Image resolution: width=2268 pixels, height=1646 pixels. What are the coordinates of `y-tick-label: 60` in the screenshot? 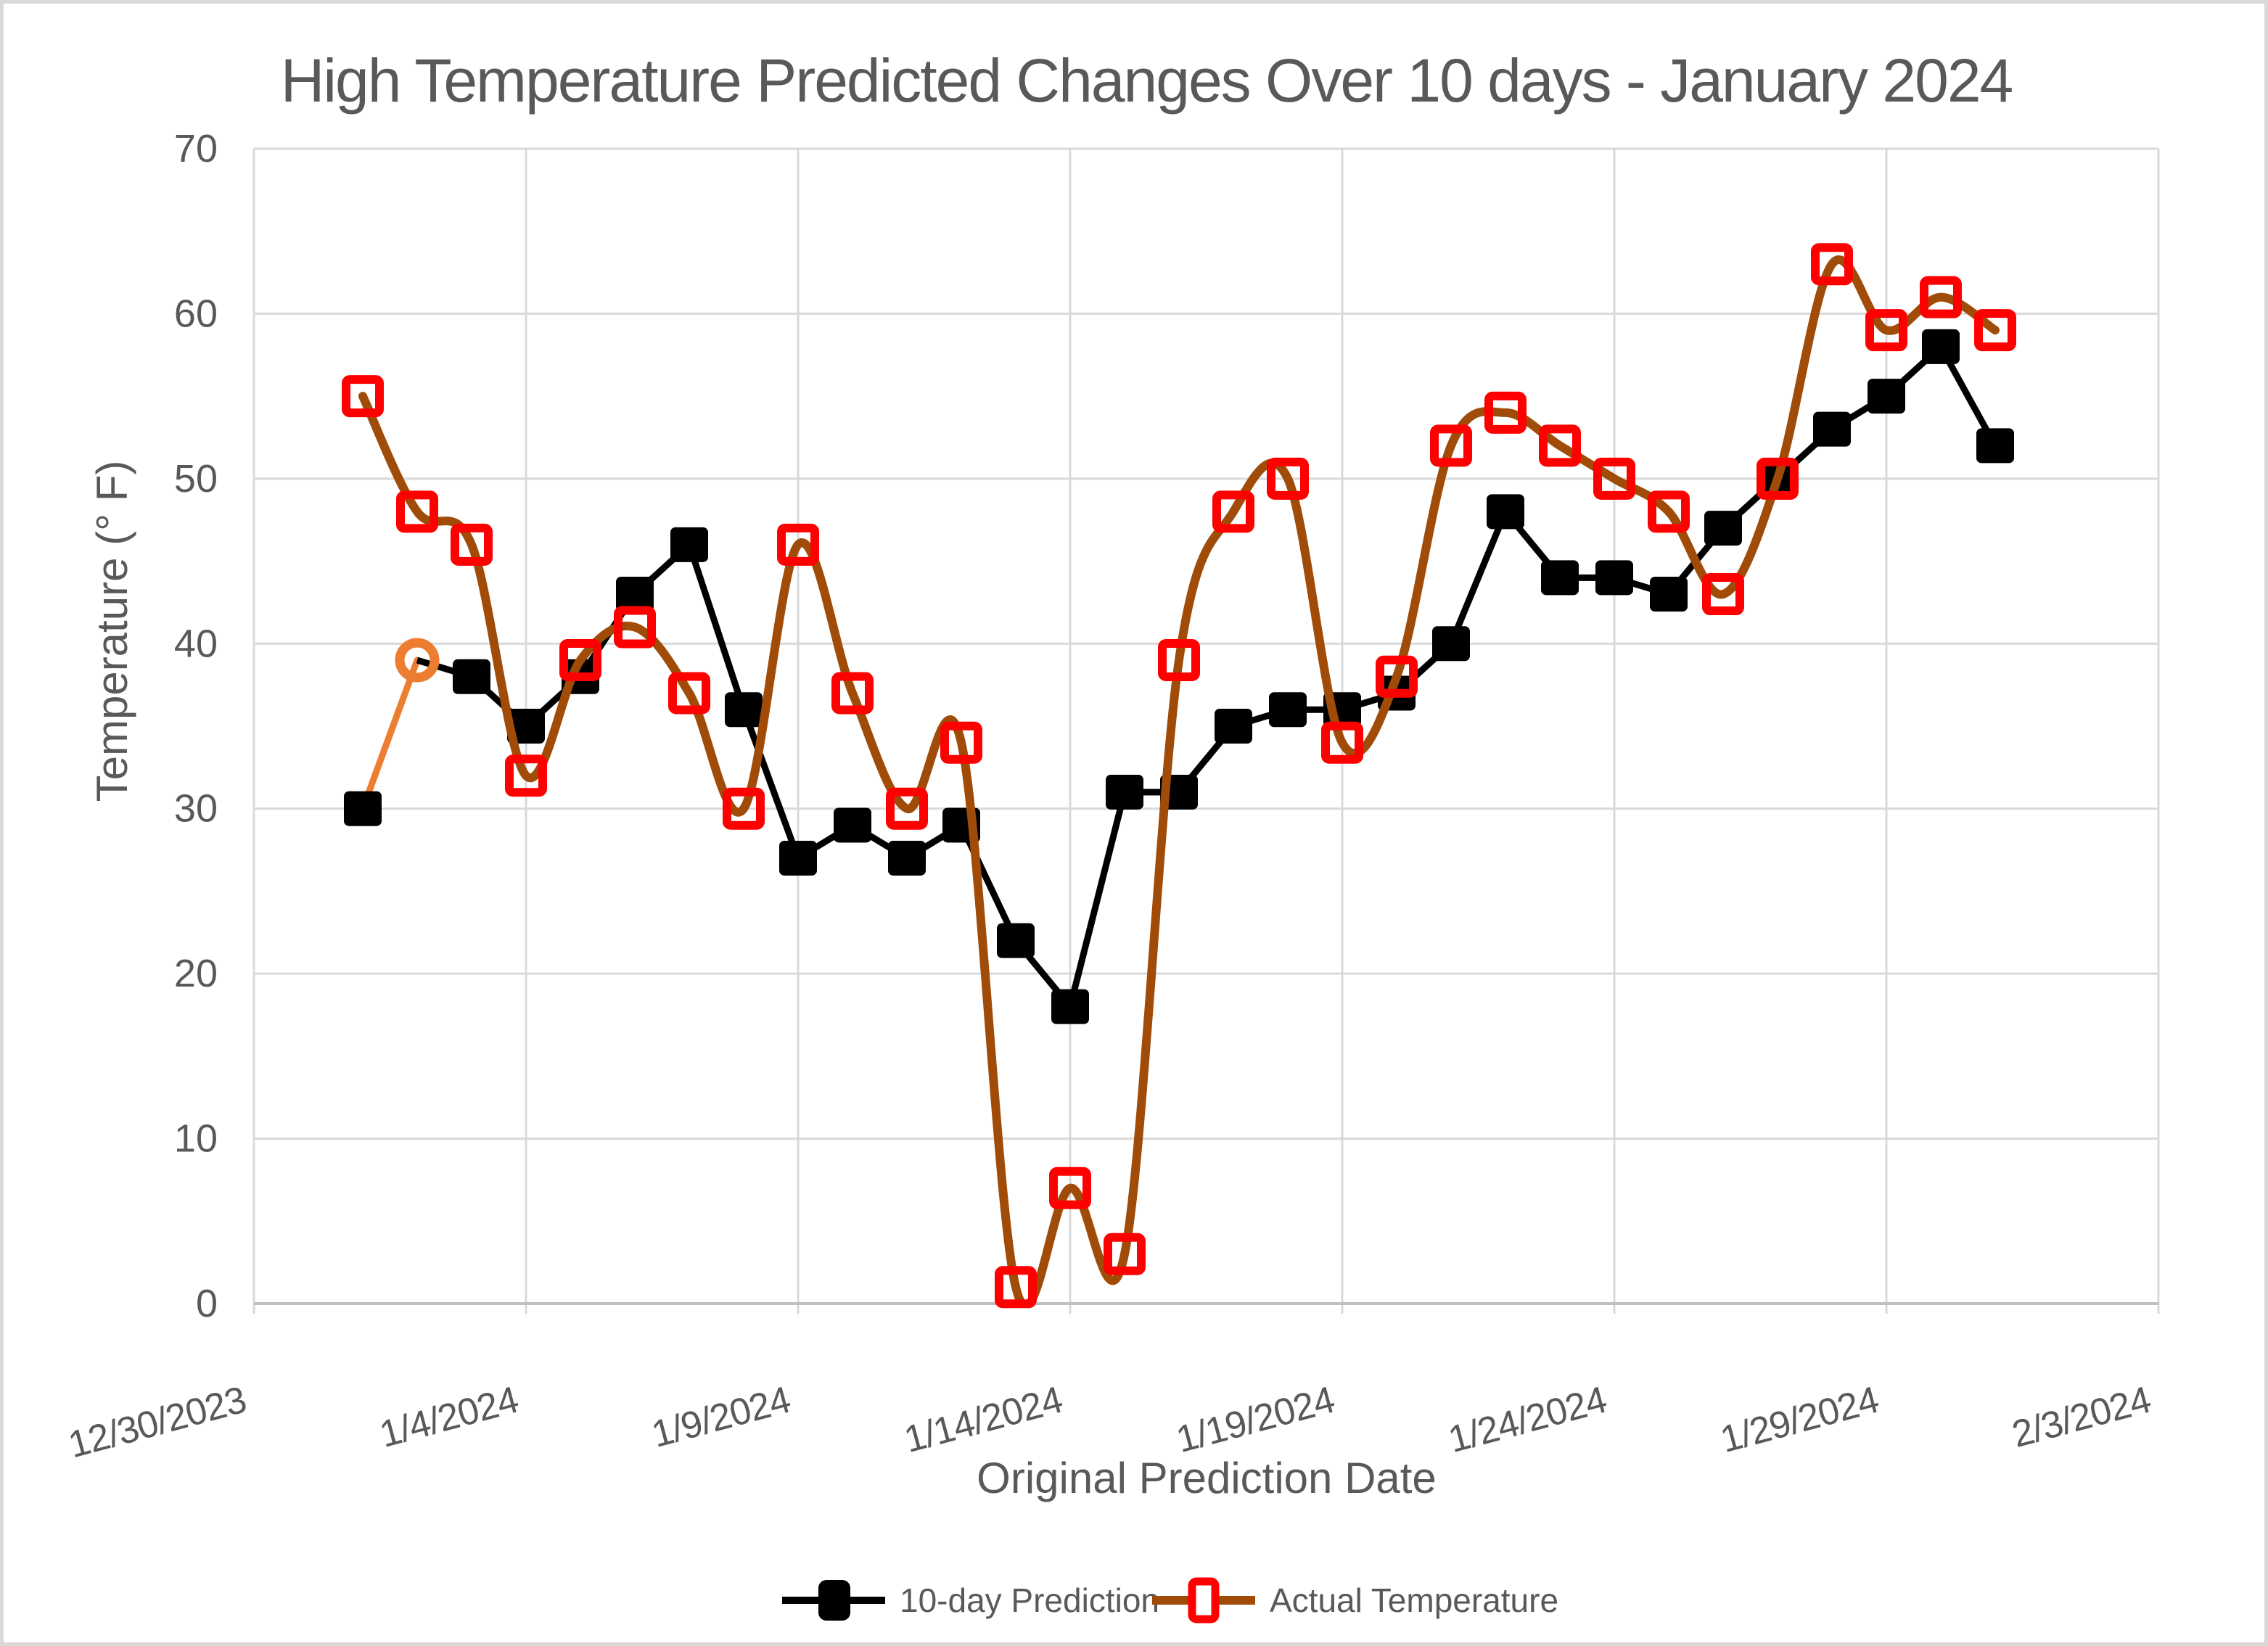 It's located at (196, 313).